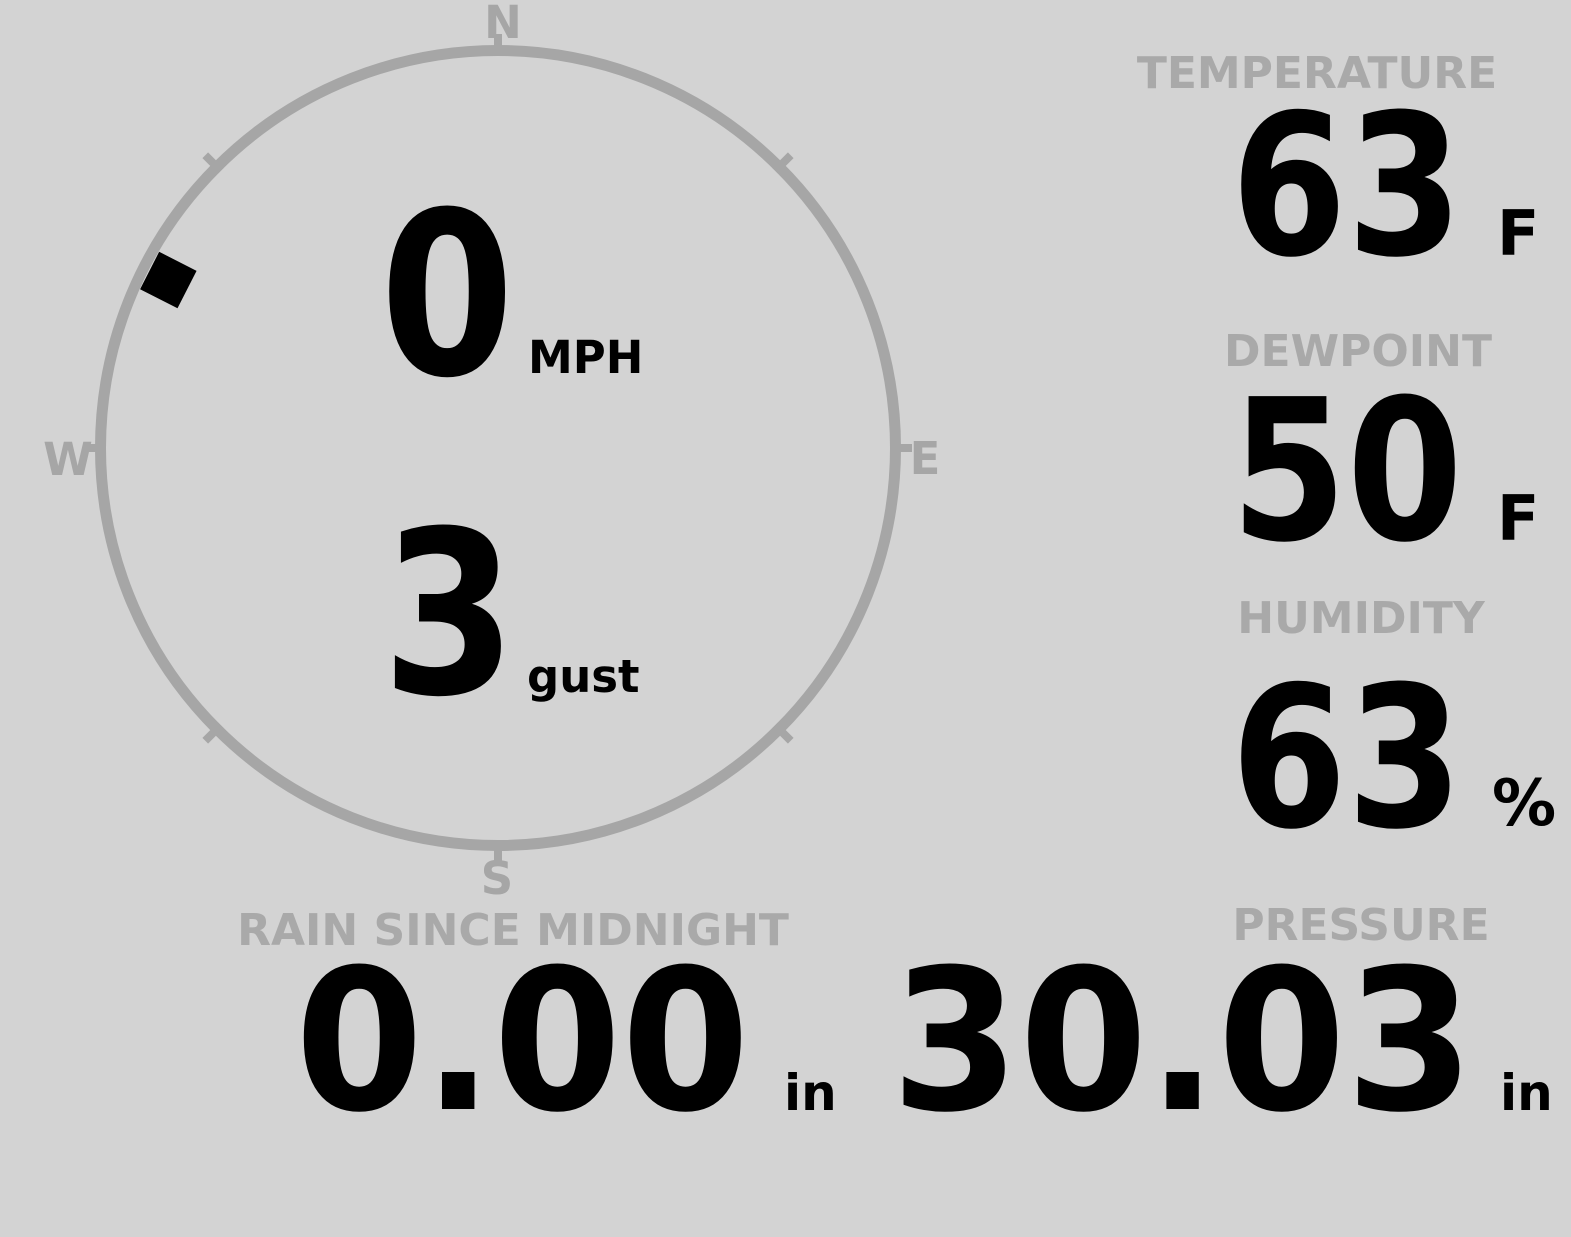 The width and height of the screenshot is (1571, 1237). I want to click on dewpoint-value: 50, so click(1347, 472).